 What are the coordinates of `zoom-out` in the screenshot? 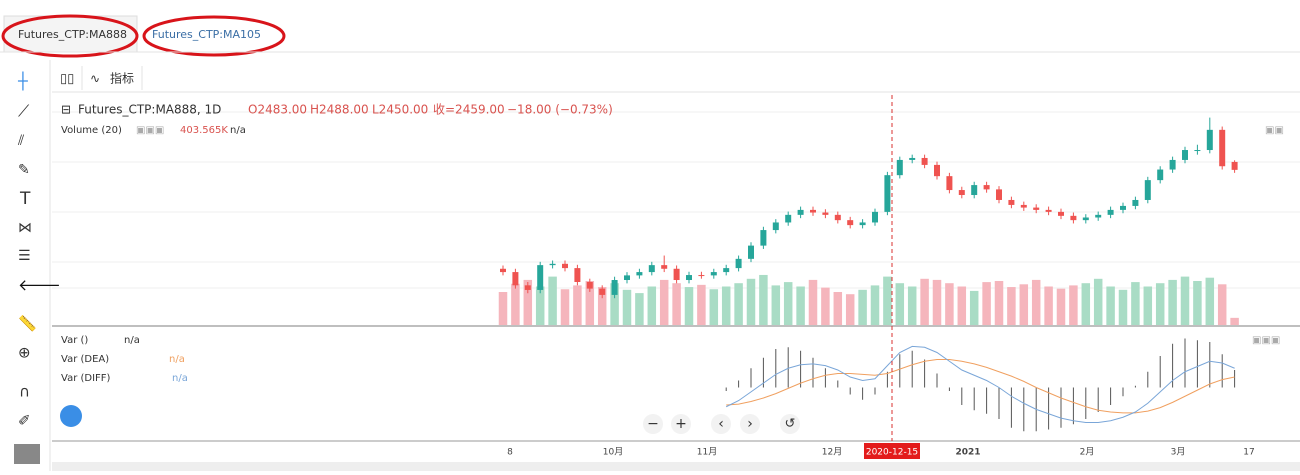 It's located at (653, 424).